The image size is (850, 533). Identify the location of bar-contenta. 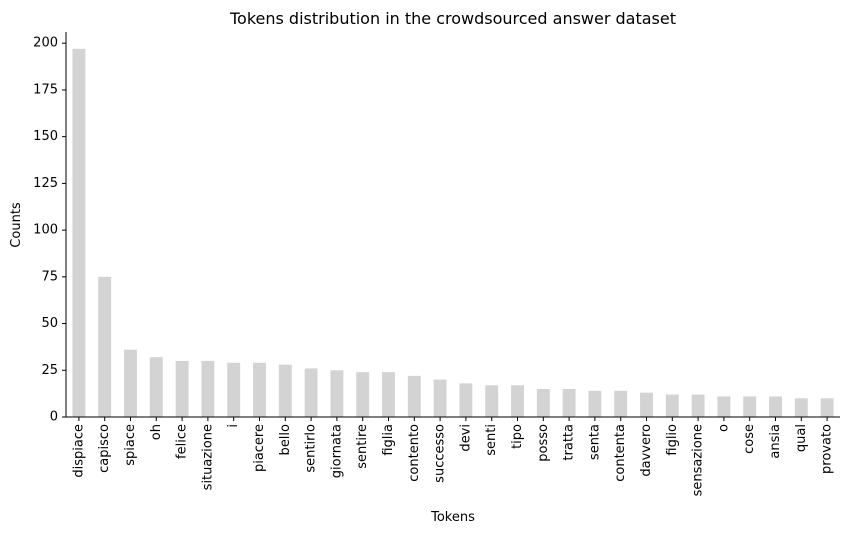
(621, 403).